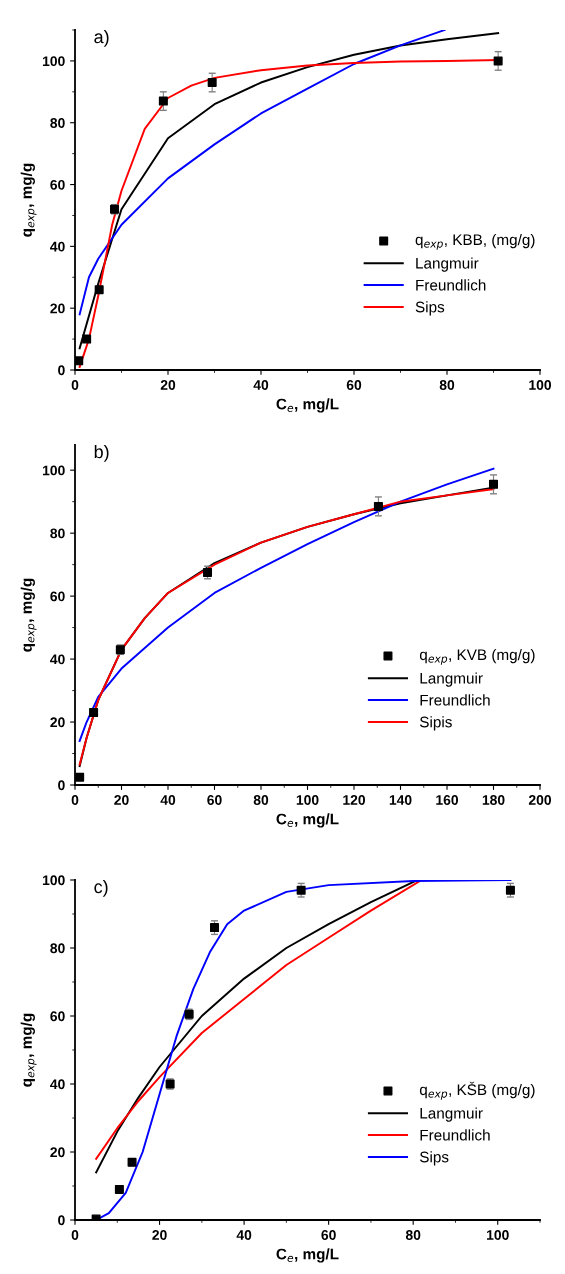 This screenshot has height=1274, width=565. Describe the element at coordinates (447, 800) in the screenshot. I see `x-tick-label: 160` at that location.